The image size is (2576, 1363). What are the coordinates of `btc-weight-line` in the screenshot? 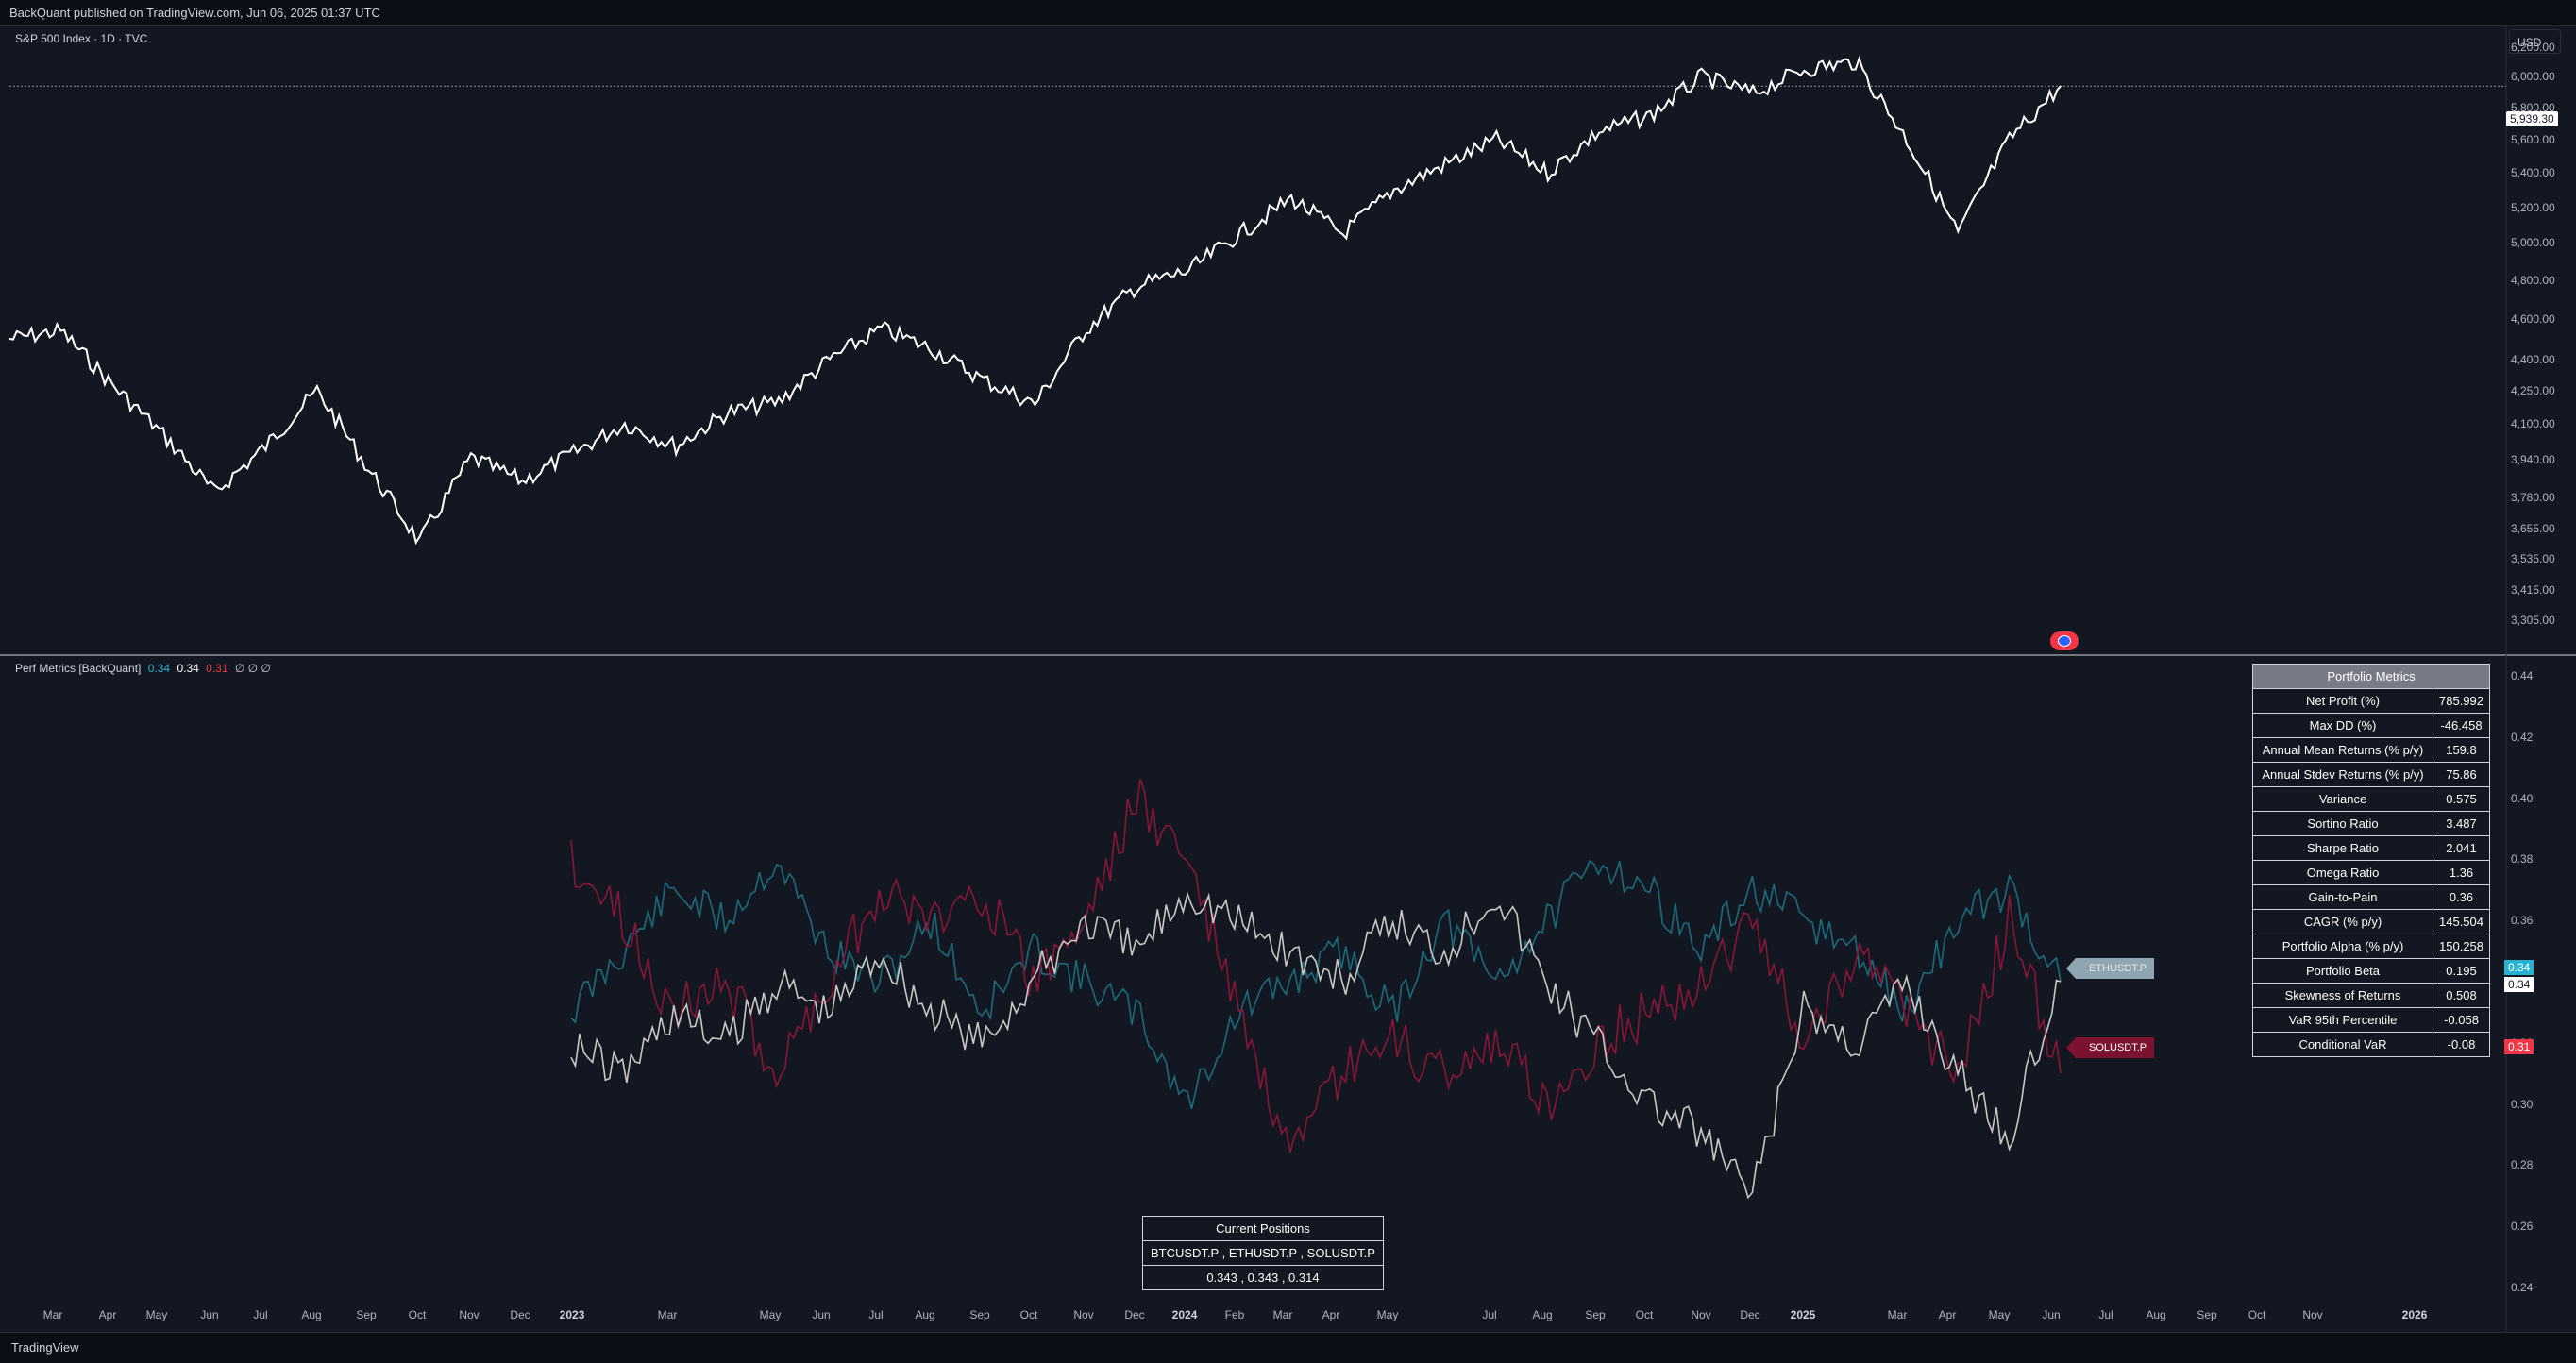 It's located at (1316, 1045).